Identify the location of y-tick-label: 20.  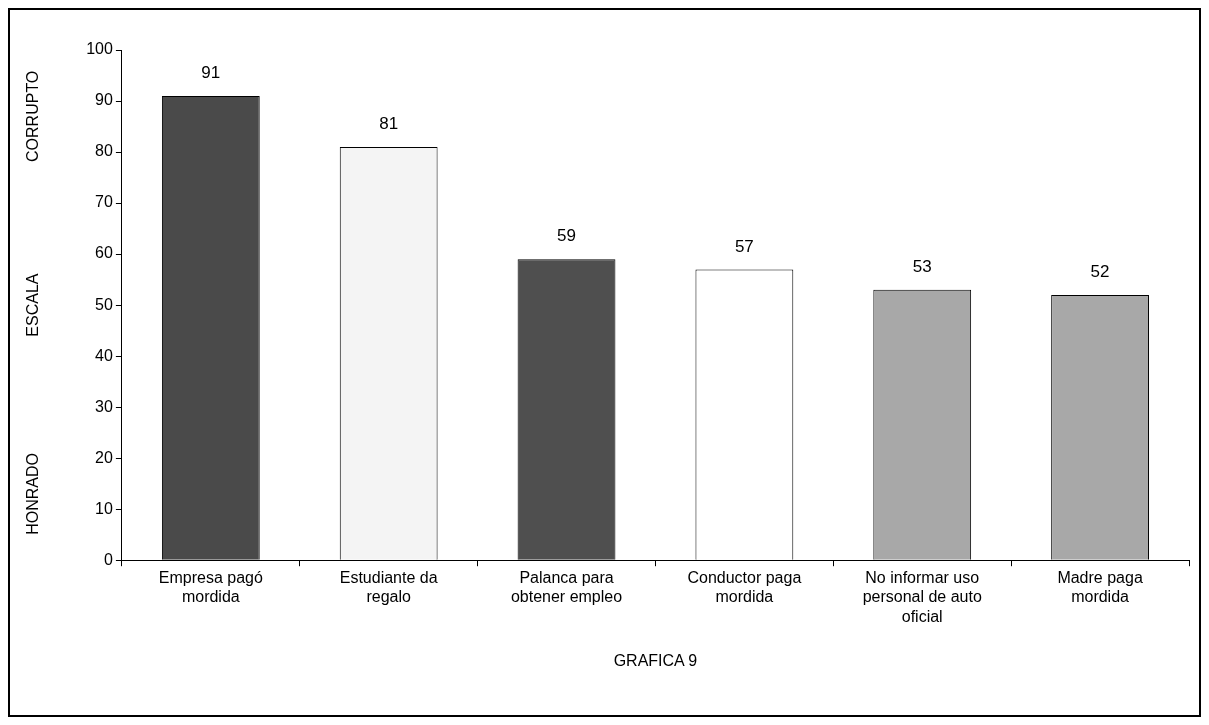
(104, 457).